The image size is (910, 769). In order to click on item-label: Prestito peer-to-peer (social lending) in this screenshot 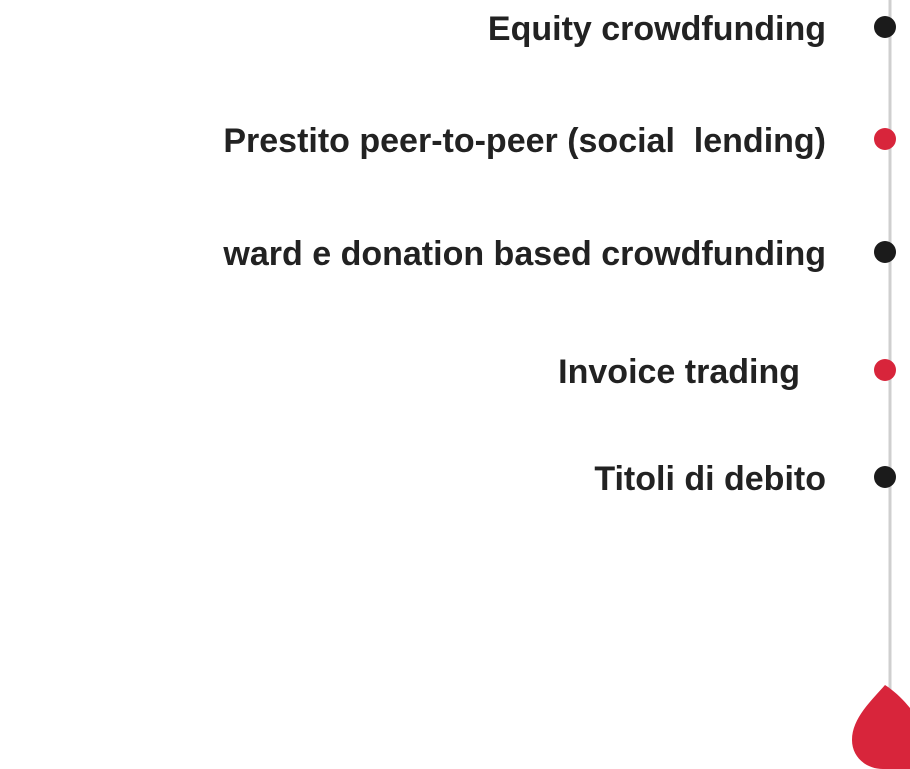, I will do `click(524, 141)`.